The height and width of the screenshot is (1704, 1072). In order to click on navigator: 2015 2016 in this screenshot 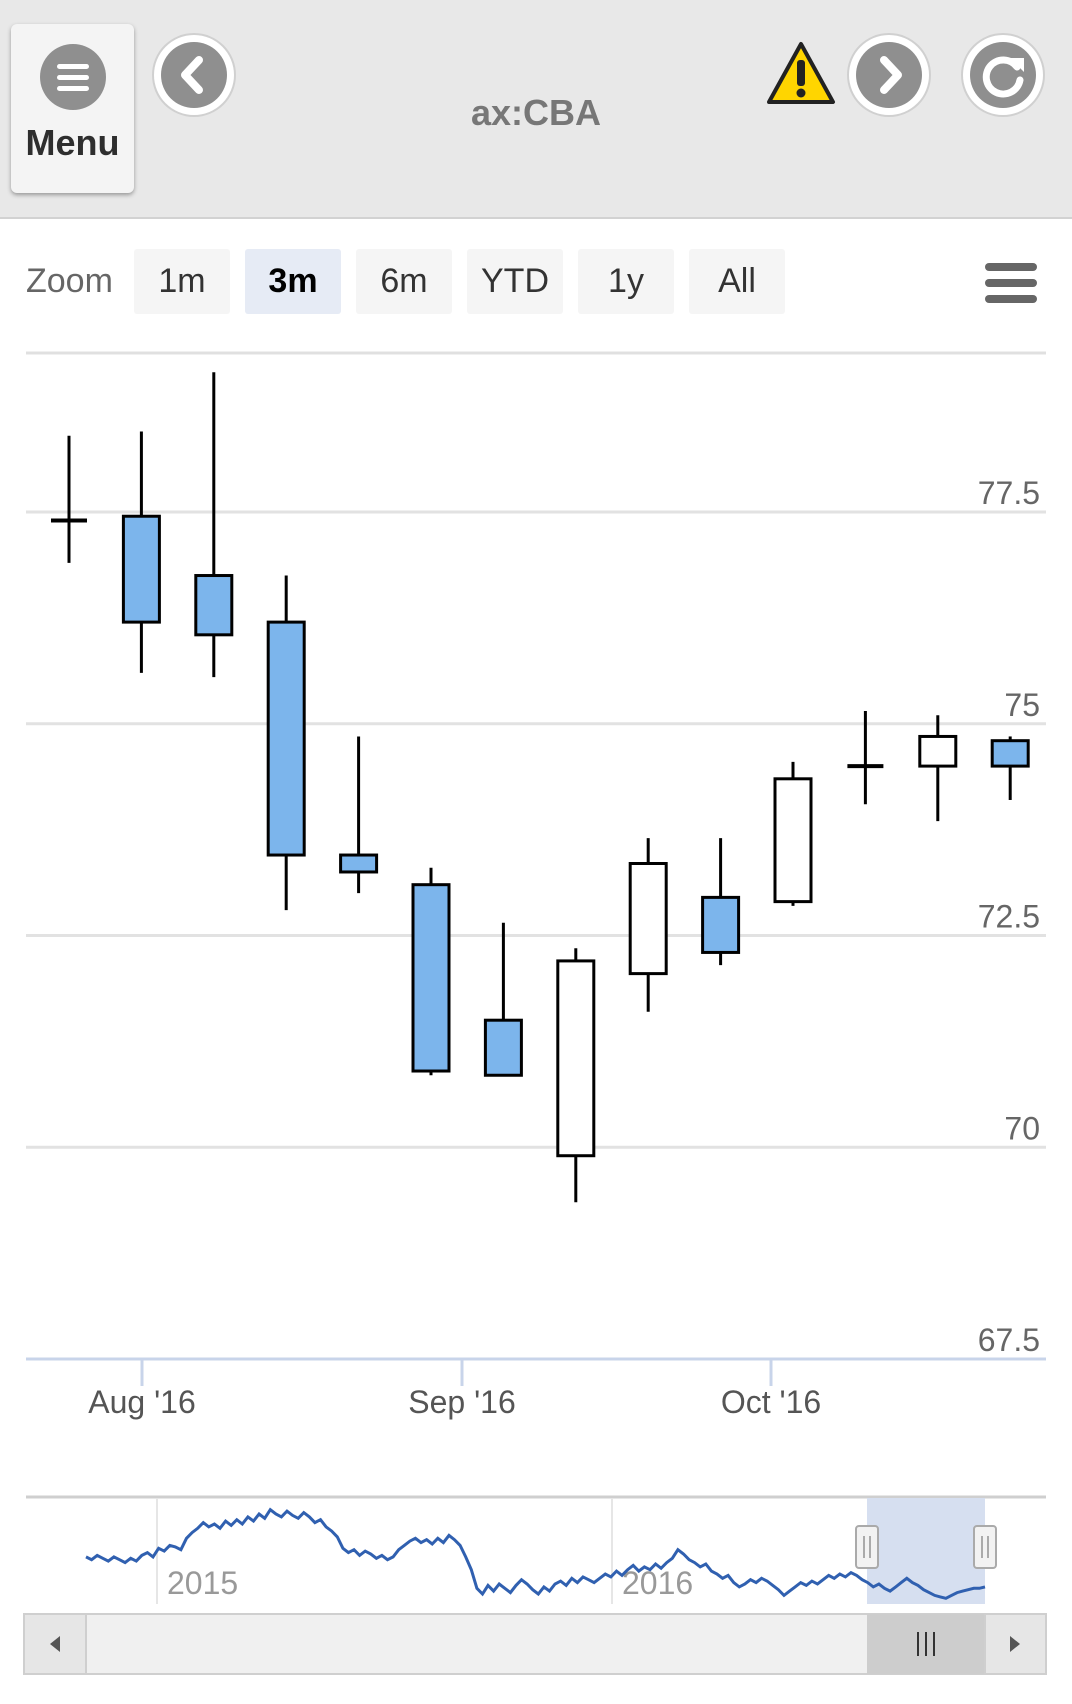, I will do `click(536, 1597)`.